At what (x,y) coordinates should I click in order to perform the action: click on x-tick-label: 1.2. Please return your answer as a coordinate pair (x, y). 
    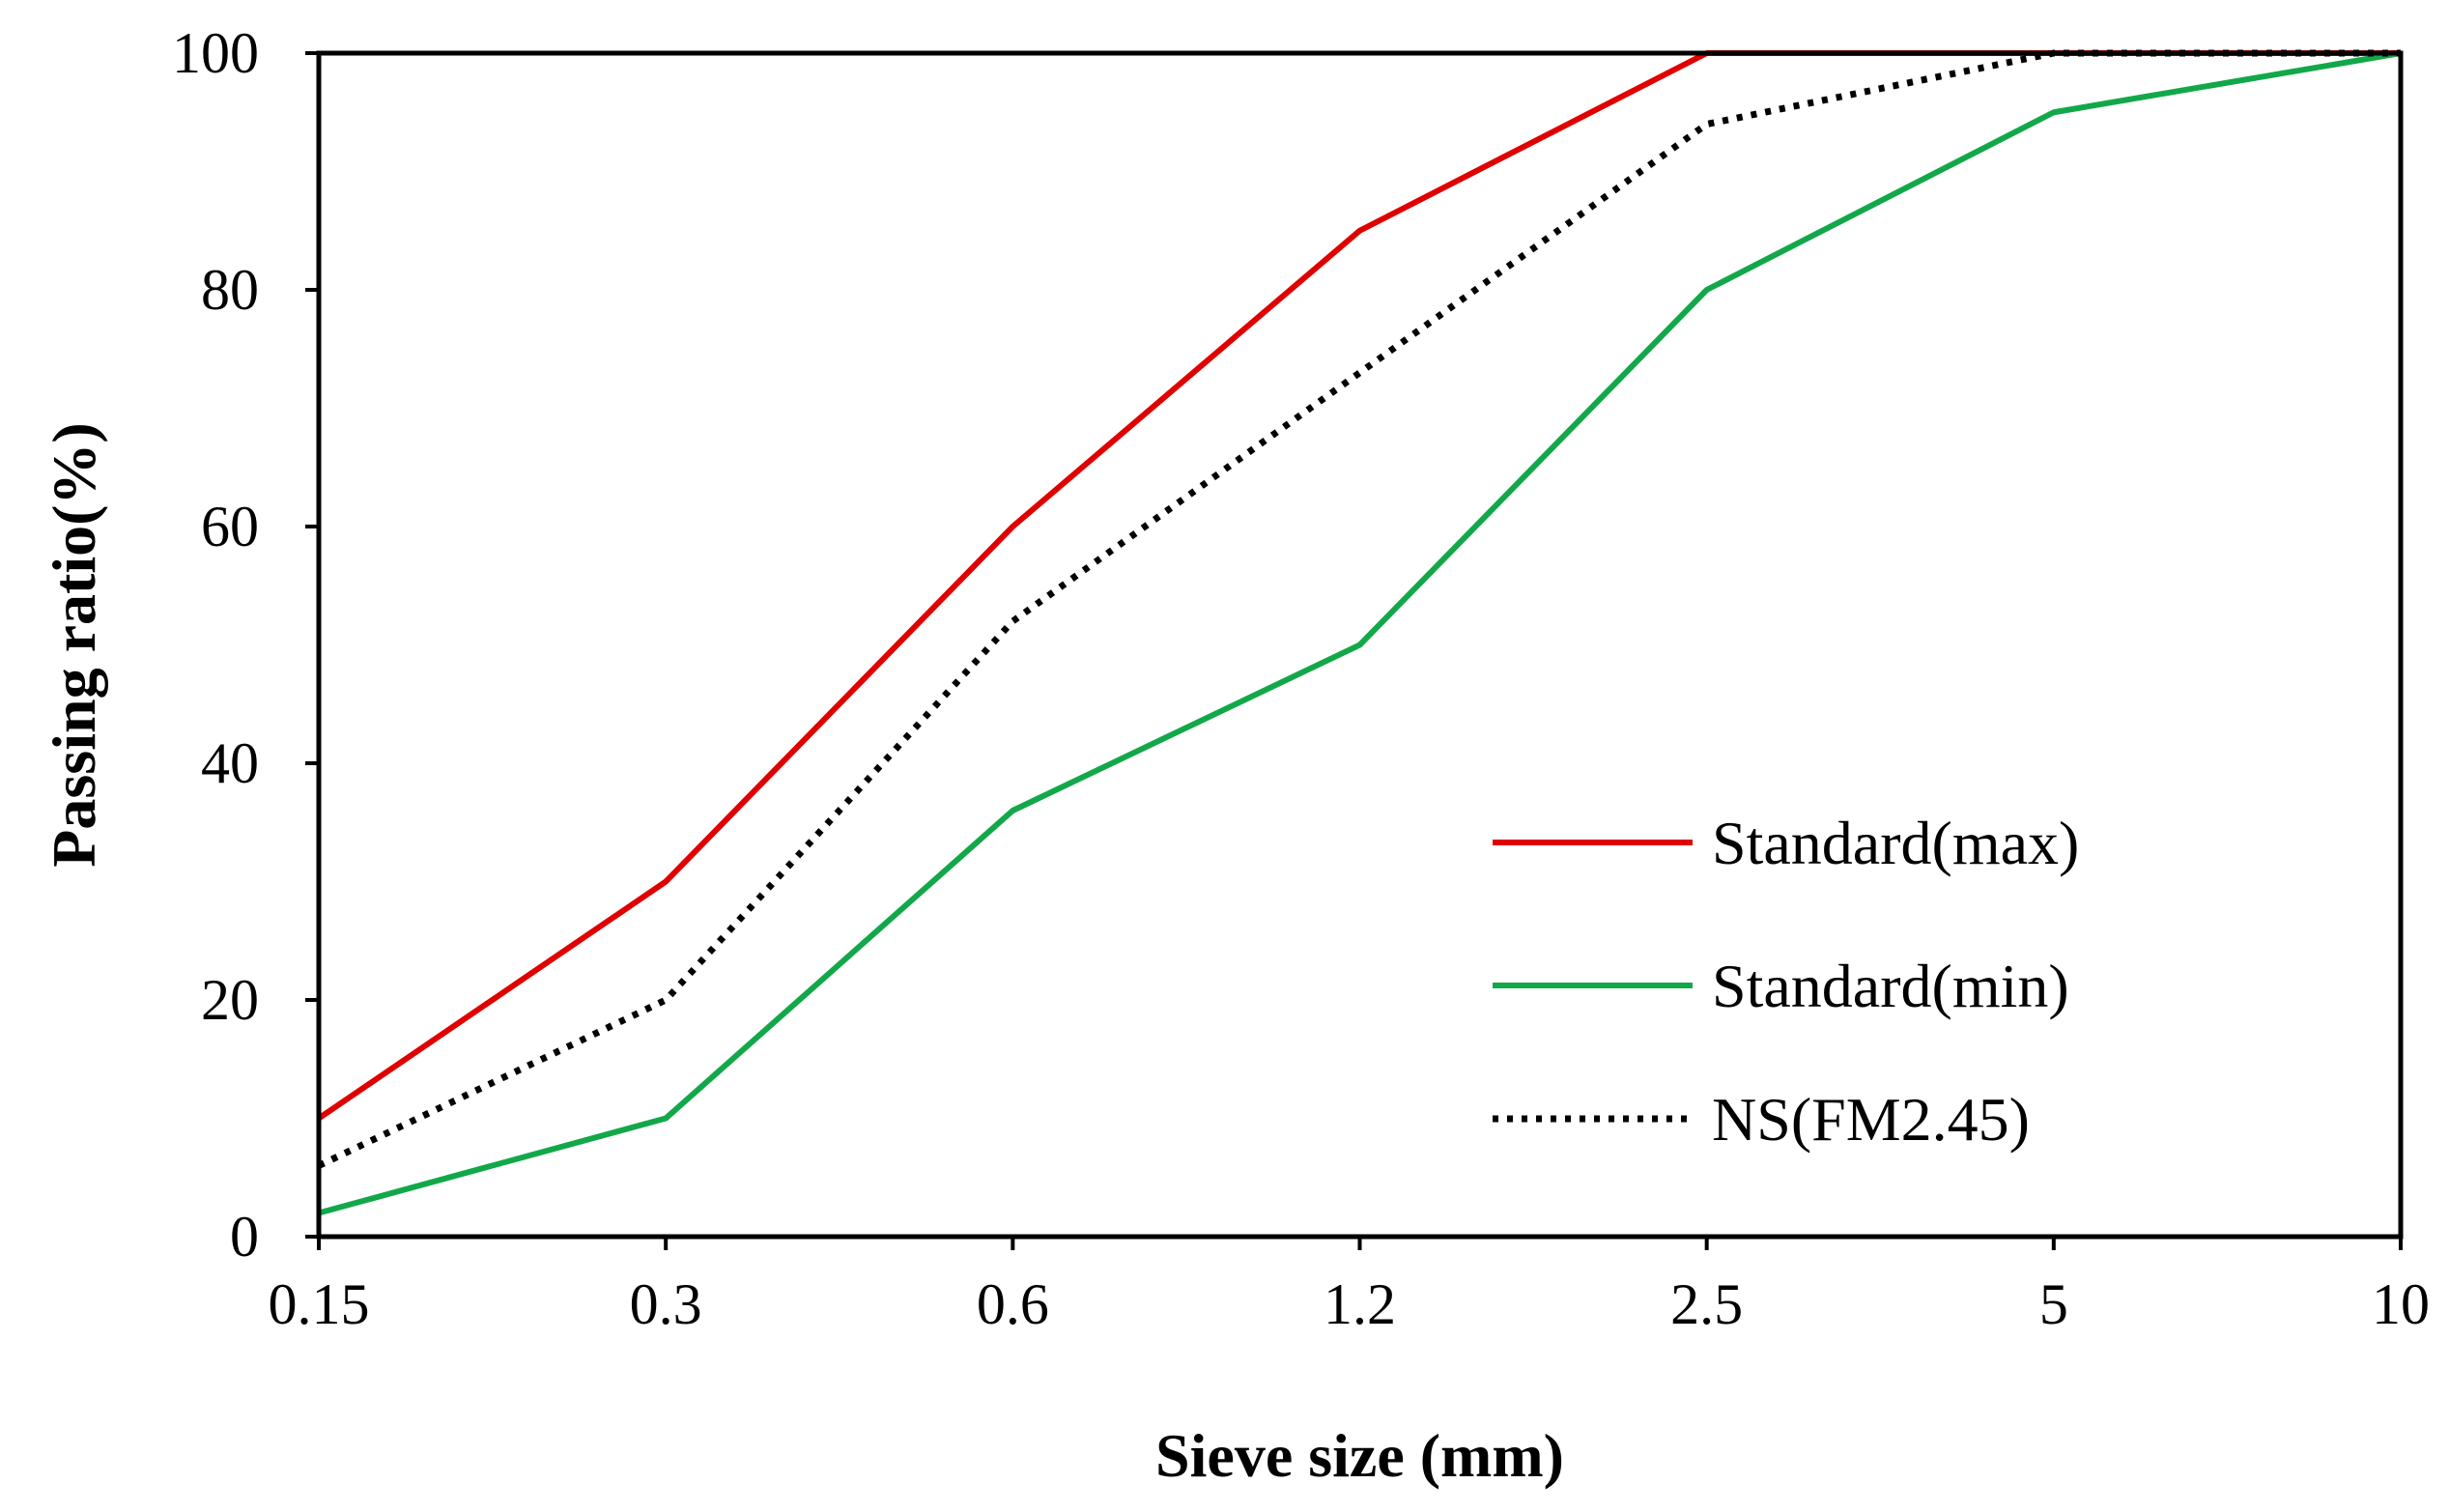
    Looking at the image, I should click on (1360, 1304).